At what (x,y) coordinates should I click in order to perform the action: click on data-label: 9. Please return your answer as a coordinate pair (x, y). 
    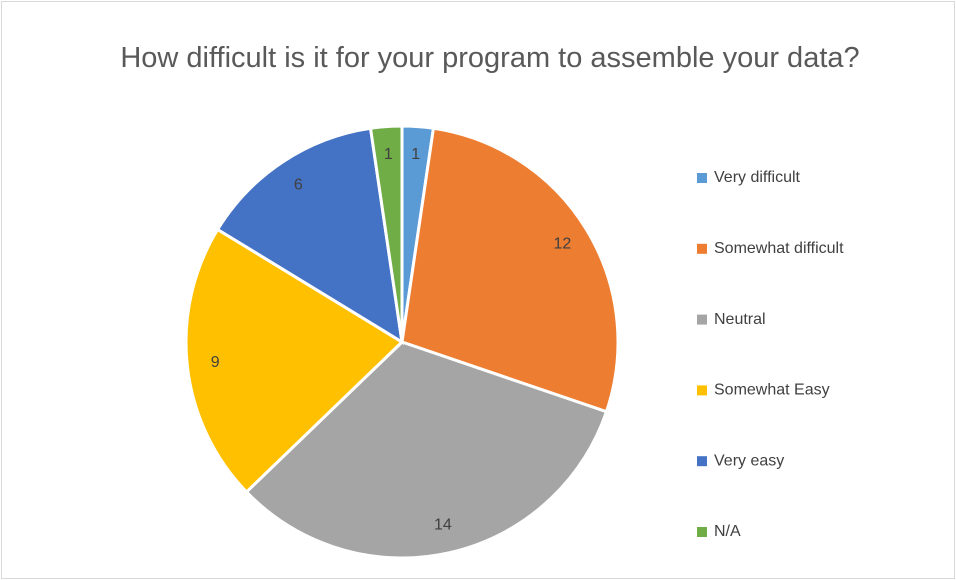
    Looking at the image, I should click on (215, 362).